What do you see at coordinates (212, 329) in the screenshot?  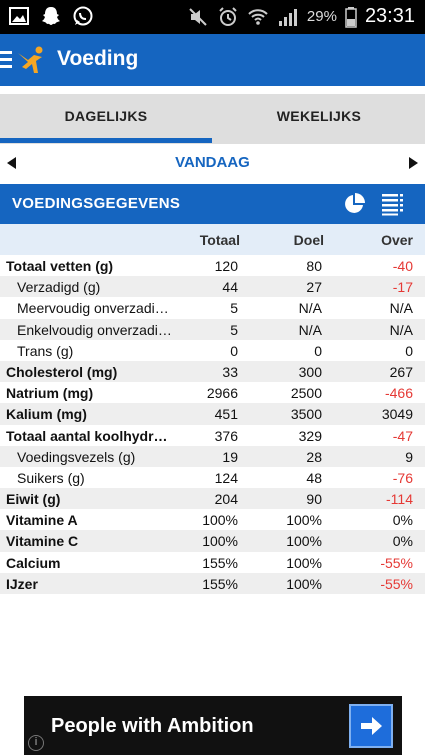 I see `table-row: Enkelvoudig onverzadi… 5 N/A N/A` at bounding box center [212, 329].